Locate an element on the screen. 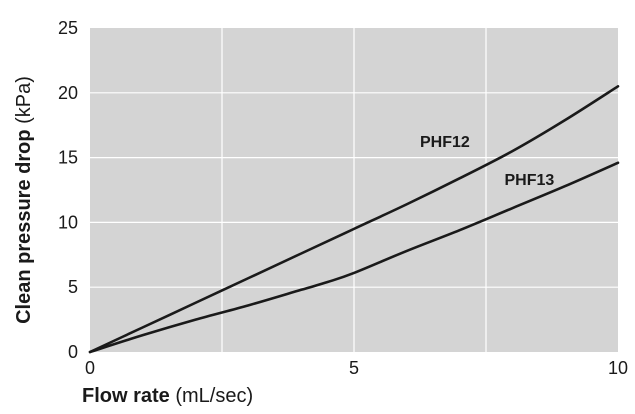 This screenshot has height=414, width=635. y-axis-label: Clean pressure drop (kPa) is located at coordinates (24, 200).